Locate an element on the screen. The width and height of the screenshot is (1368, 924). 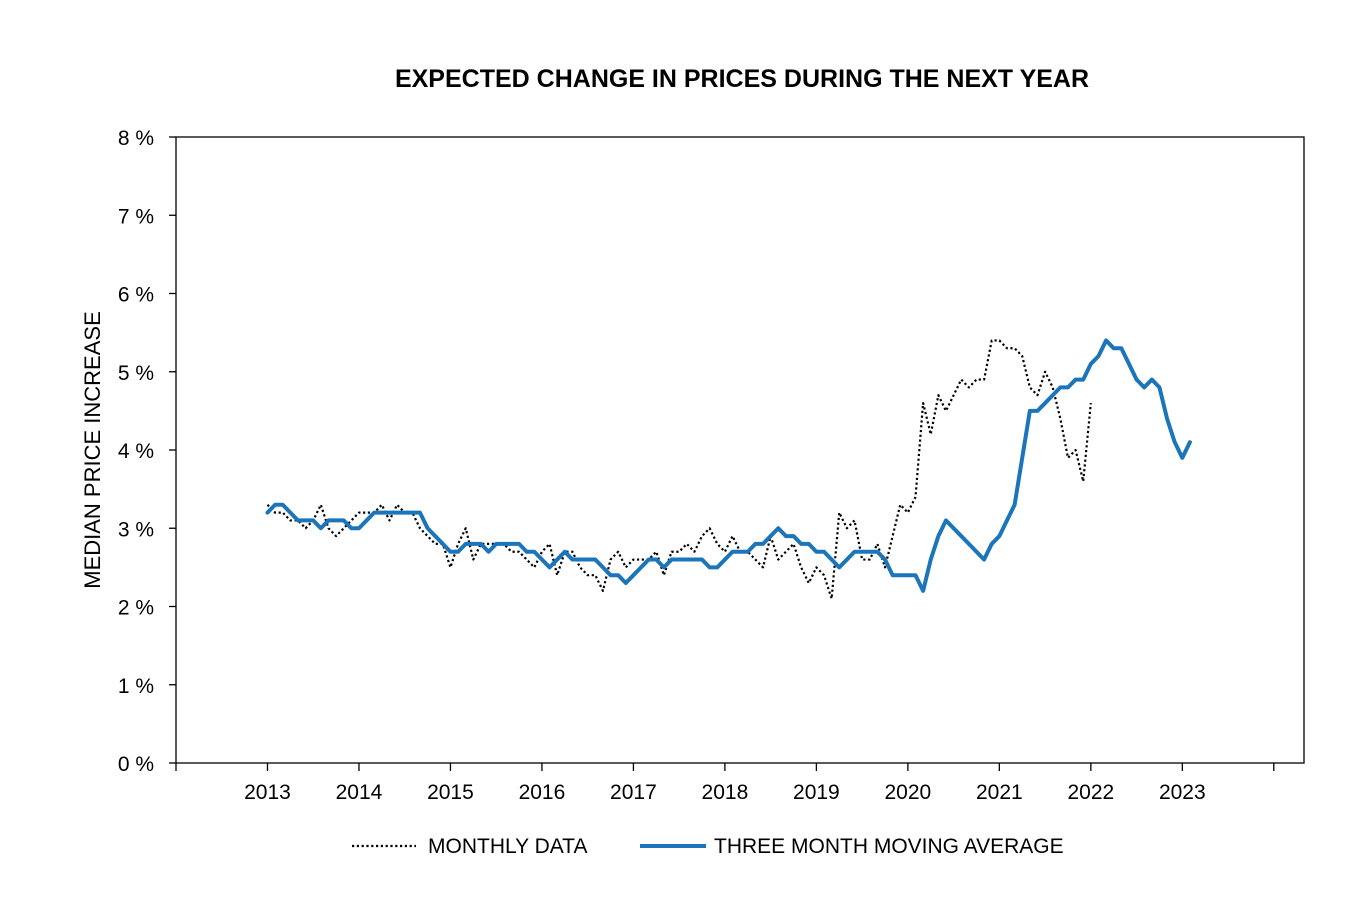
legend-label-moving-average: THREE MONTH MOVING AVERAGE is located at coordinates (889, 846).